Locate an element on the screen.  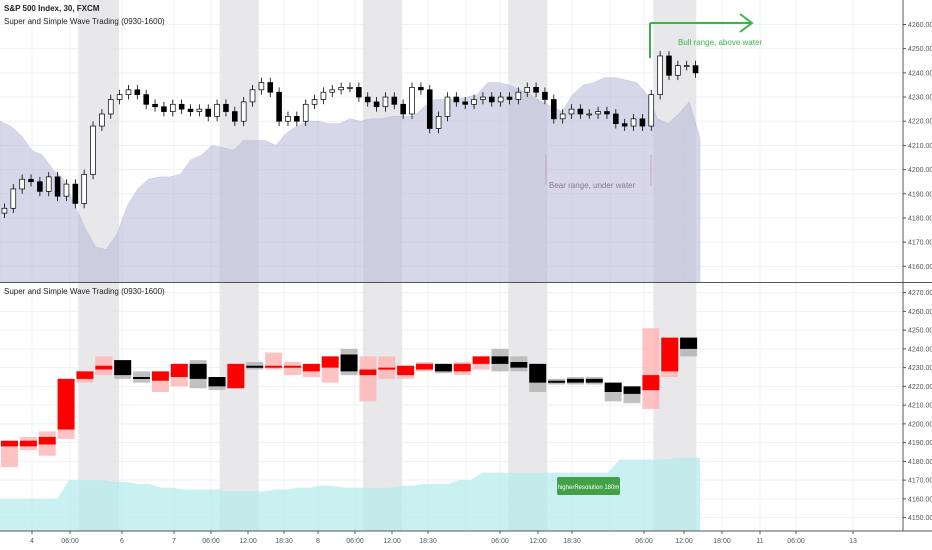
x-tick-label: 6 is located at coordinates (122, 541).